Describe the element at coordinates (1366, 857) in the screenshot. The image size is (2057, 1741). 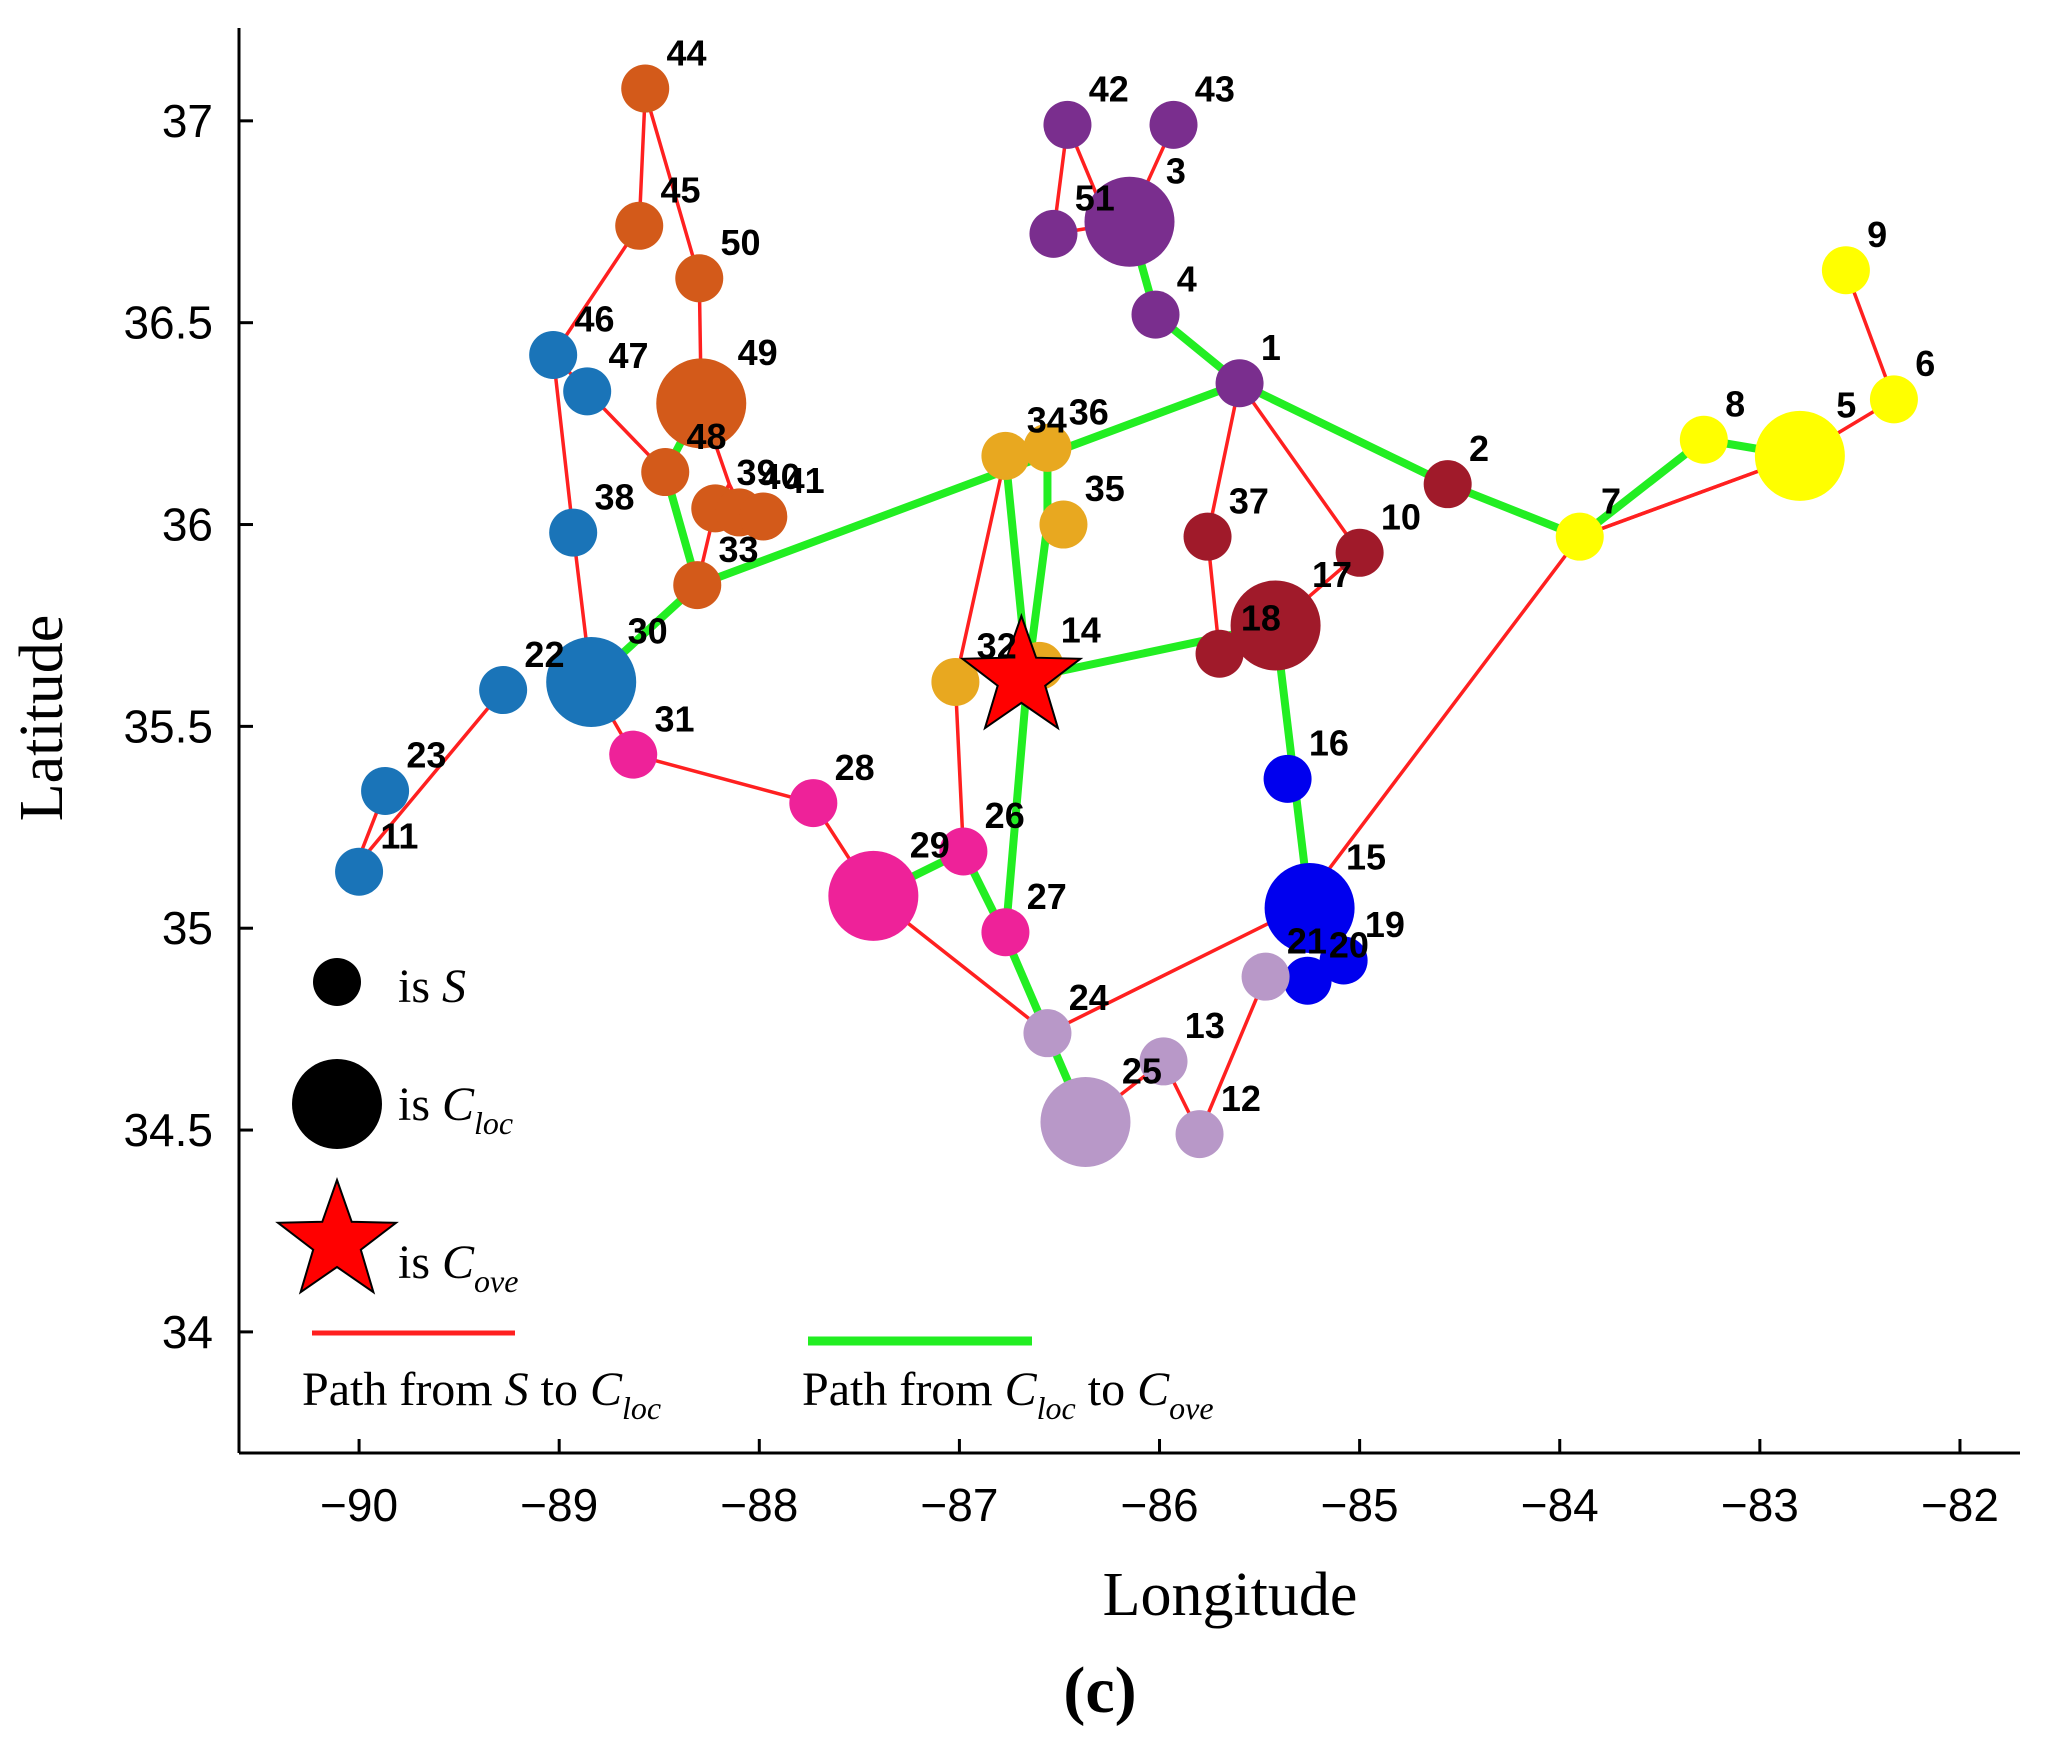
I see `node-label-15: 15` at that location.